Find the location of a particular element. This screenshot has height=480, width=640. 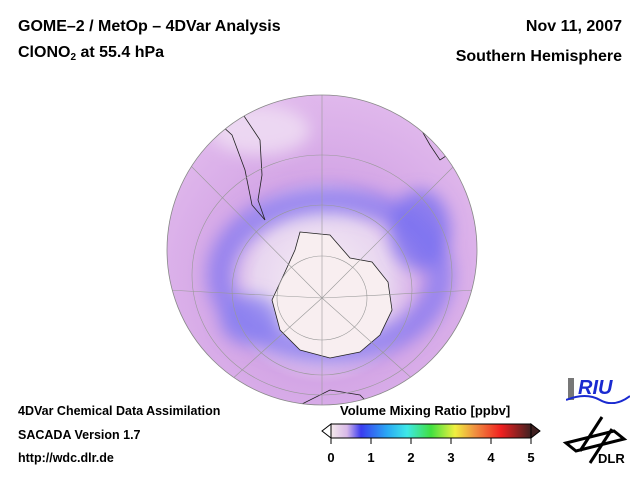

riu-logo: RIU is located at coordinates (598, 390).